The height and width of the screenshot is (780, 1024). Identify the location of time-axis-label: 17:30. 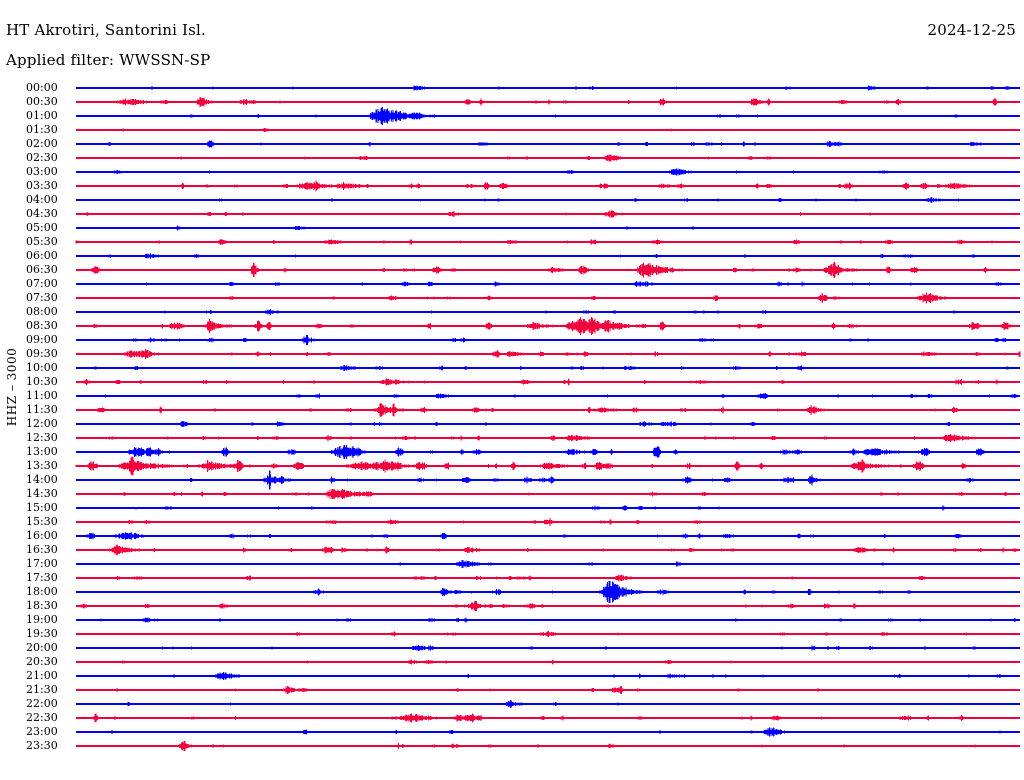
(42, 577).